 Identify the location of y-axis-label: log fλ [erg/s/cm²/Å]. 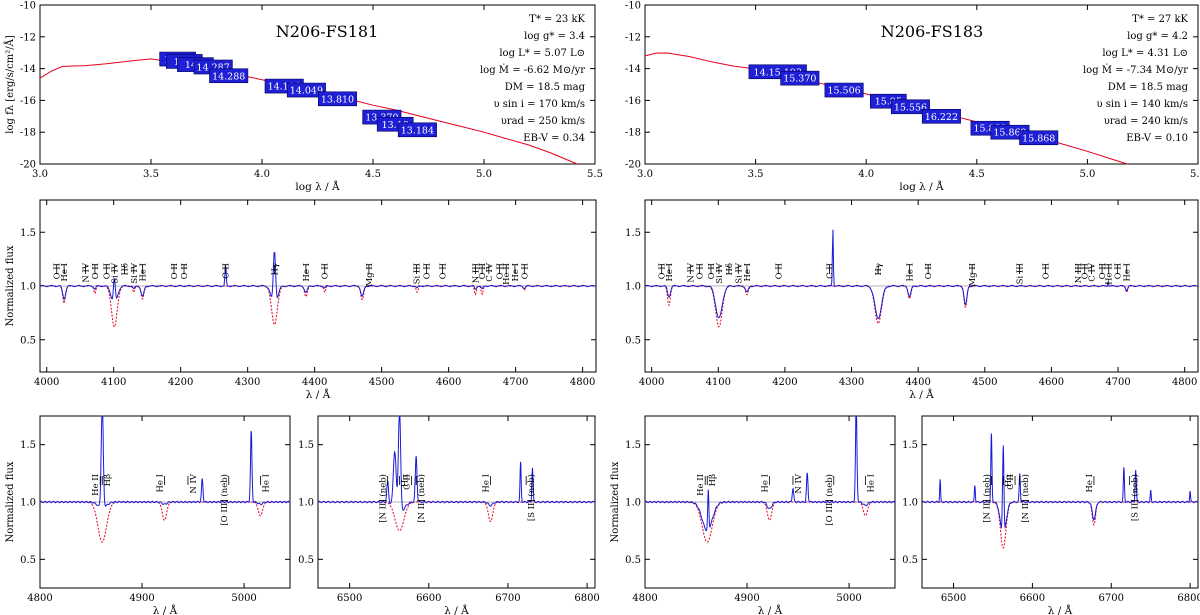
(10, 84).